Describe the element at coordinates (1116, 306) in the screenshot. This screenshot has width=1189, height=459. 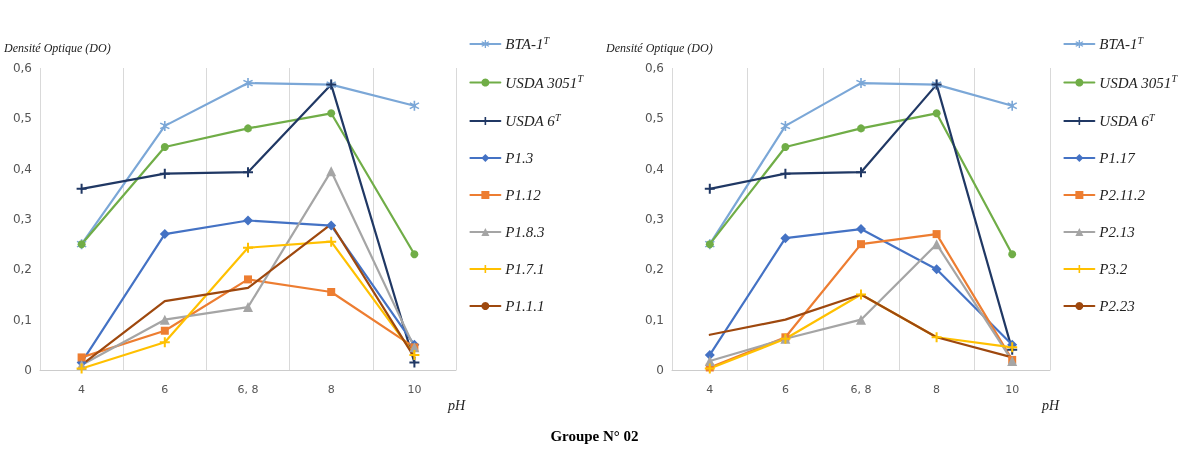
I see `legend-label: P2.23` at that location.